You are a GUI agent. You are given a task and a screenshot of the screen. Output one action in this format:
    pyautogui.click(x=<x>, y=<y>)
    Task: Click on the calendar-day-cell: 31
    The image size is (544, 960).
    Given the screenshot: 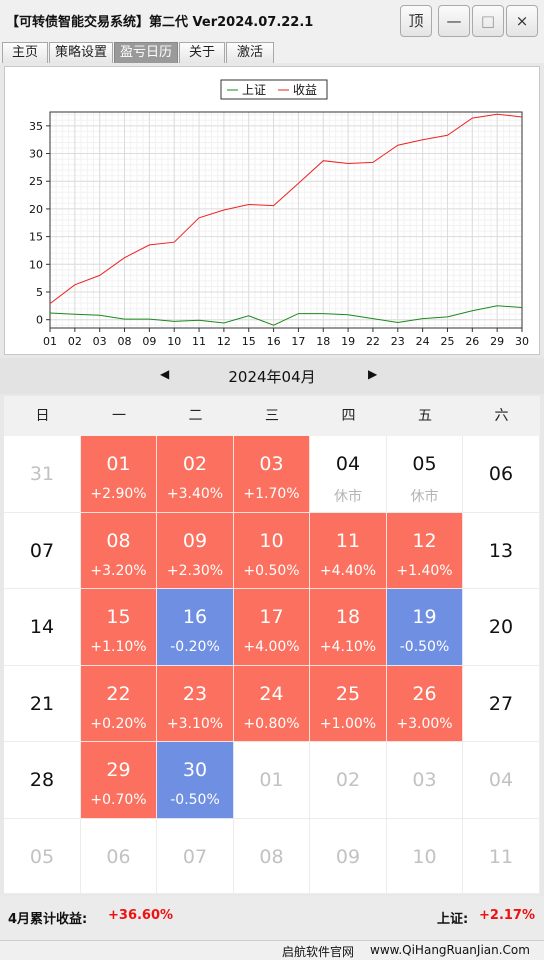 What is the action you would take?
    pyautogui.click(x=42, y=474)
    